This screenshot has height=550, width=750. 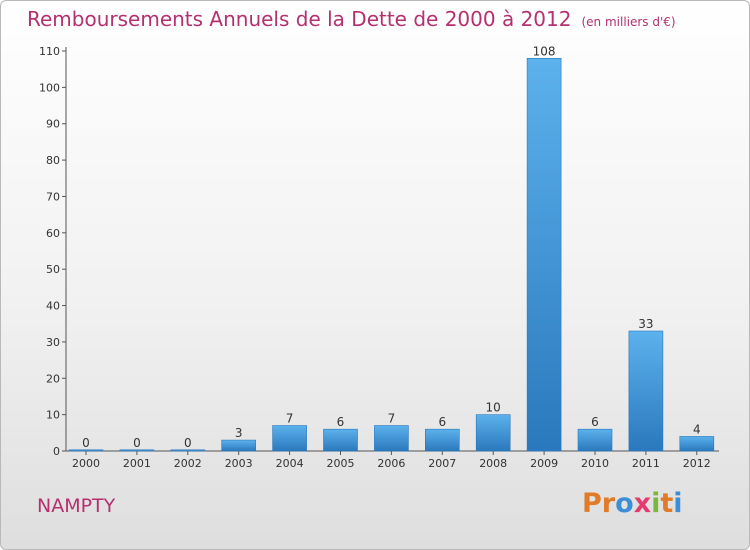 What do you see at coordinates (56, 451) in the screenshot?
I see `y-tick-label: 0` at bounding box center [56, 451].